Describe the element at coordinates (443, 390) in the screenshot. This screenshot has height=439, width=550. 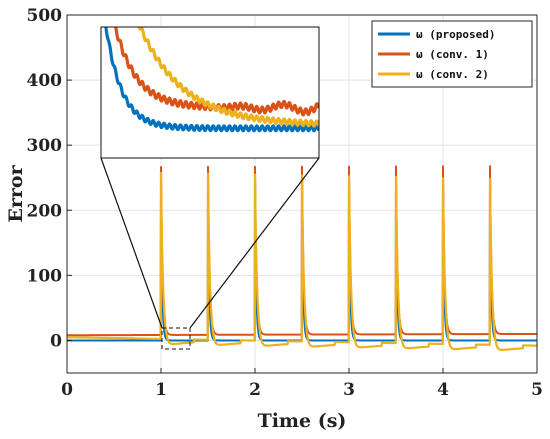
I see `x-tick-label: 4` at that location.